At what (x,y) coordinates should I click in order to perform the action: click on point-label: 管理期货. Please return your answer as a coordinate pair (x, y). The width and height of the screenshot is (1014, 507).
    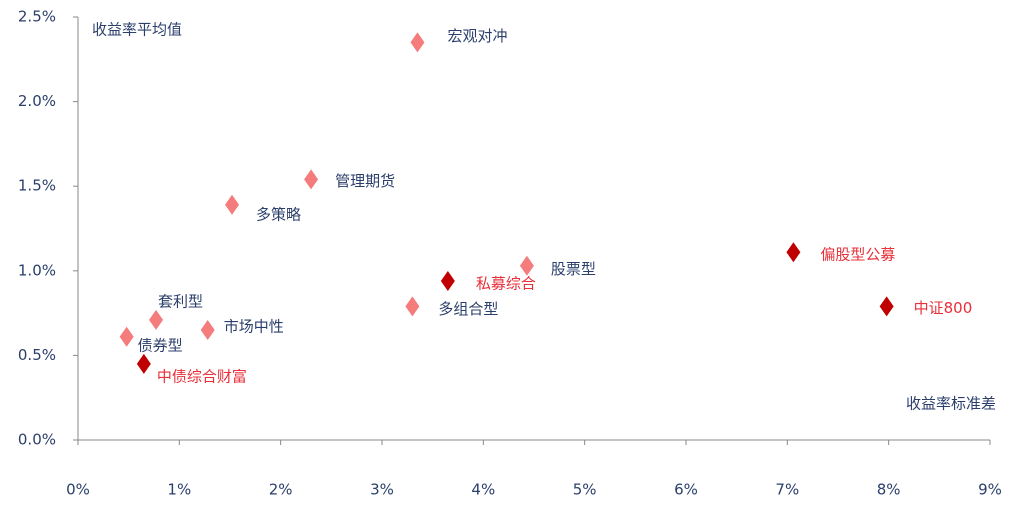
    Looking at the image, I should click on (365, 181).